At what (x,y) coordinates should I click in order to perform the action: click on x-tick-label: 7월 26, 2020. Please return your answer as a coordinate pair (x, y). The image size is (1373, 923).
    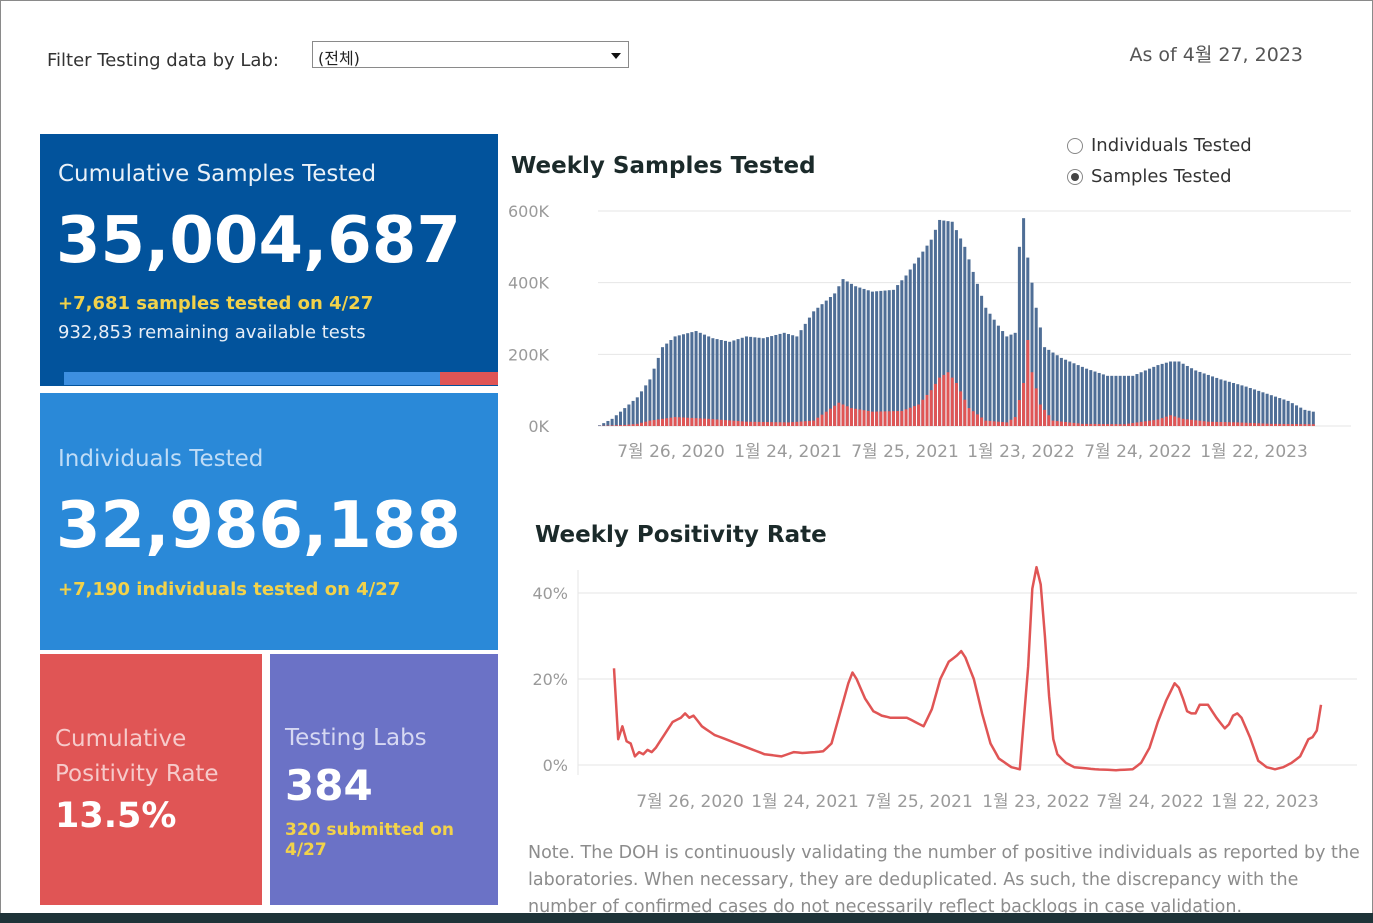
    Looking at the image, I should click on (690, 802).